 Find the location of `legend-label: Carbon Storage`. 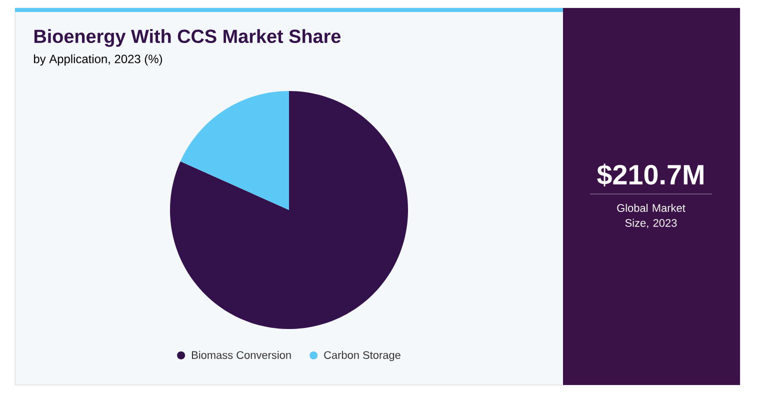

legend-label: Carbon Storage is located at coordinates (362, 356).